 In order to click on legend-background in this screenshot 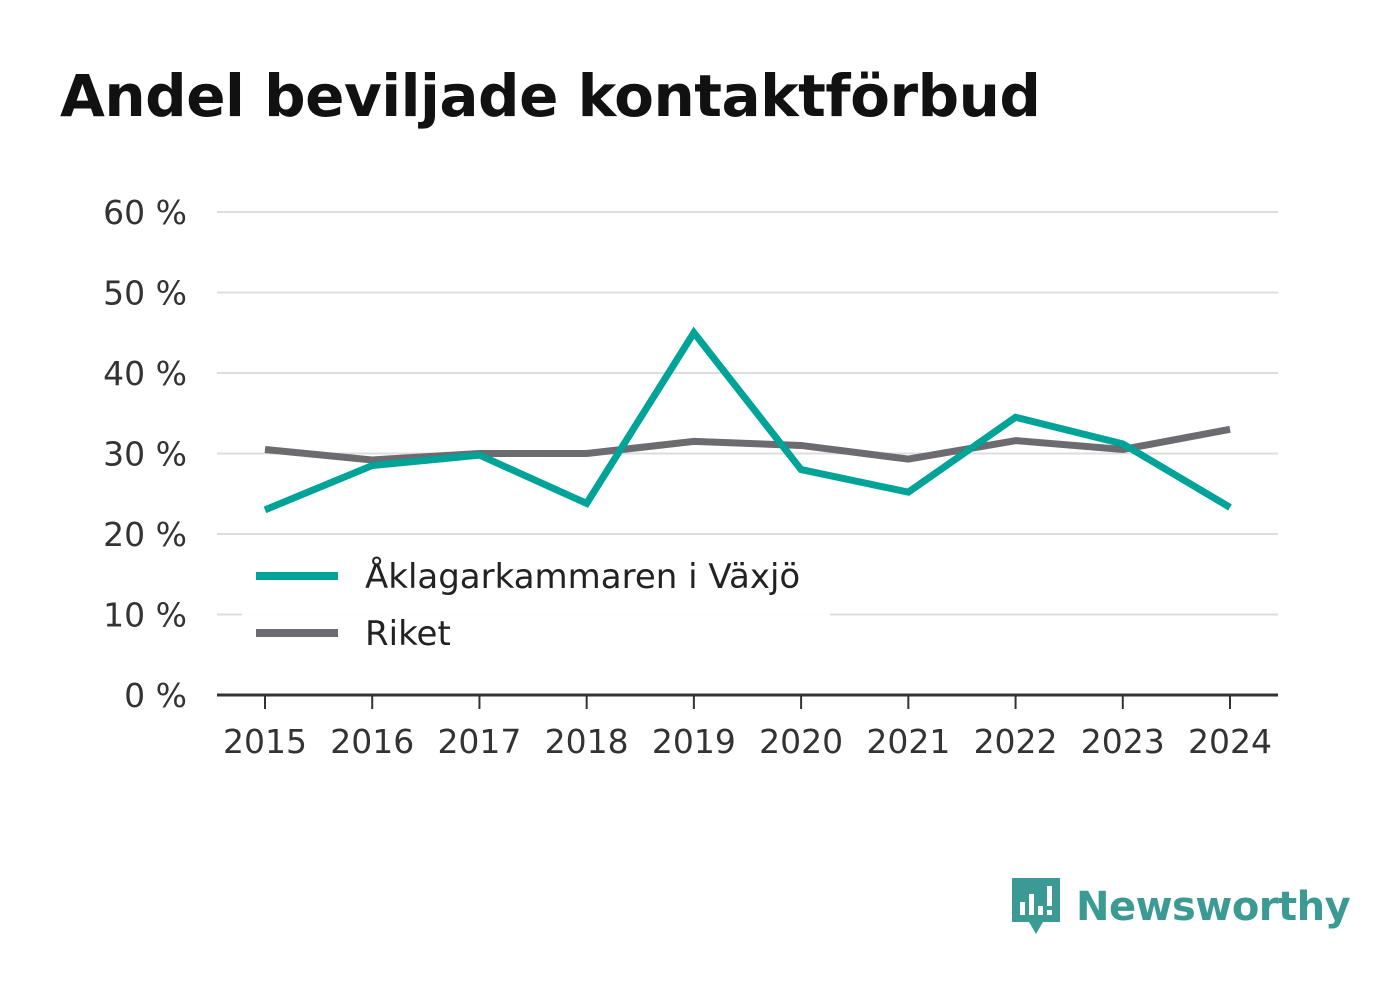, I will do `click(536, 607)`.